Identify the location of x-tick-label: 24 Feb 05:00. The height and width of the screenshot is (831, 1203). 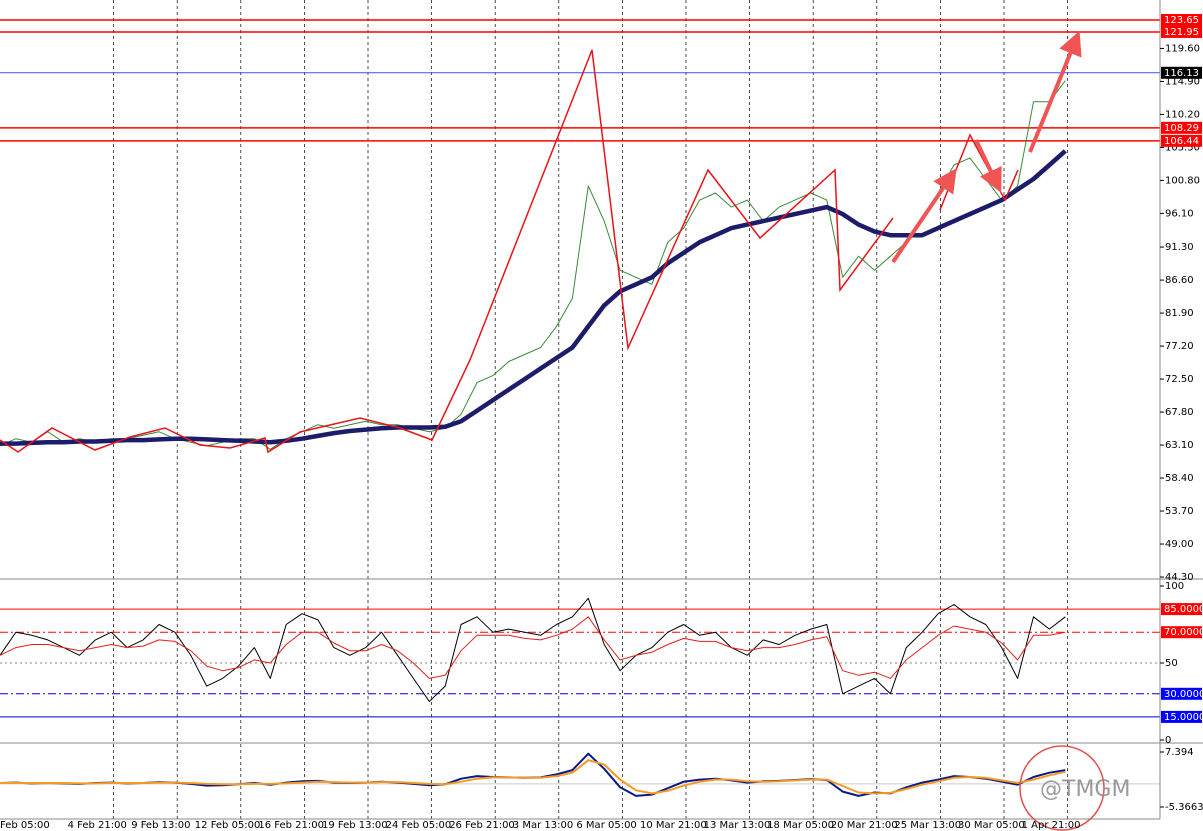
(419, 825).